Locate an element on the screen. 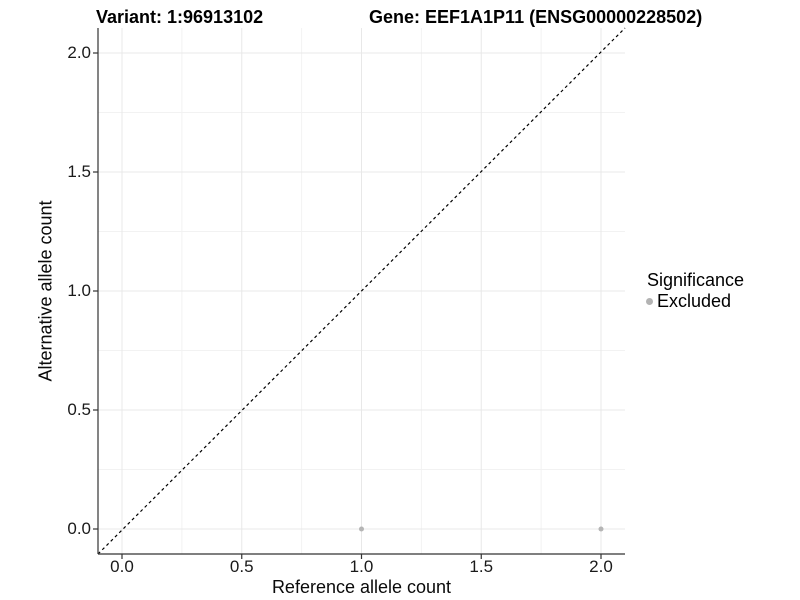 This screenshot has height=600, width=800. variant-title: Variant: 1:96913102 is located at coordinates (180, 17).